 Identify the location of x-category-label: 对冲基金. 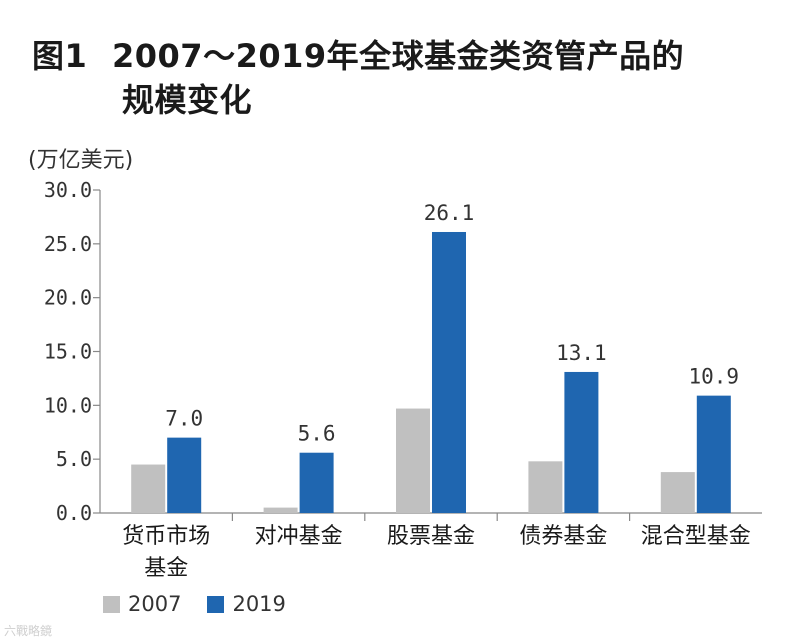
(299, 536).